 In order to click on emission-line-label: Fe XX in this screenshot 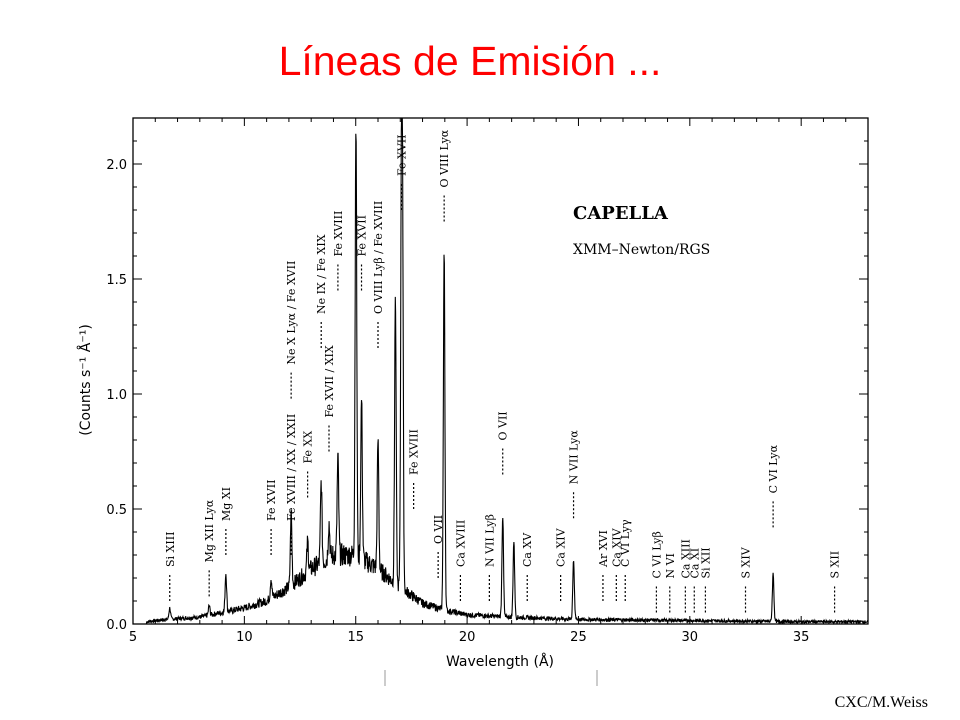, I will do `click(308, 447)`.